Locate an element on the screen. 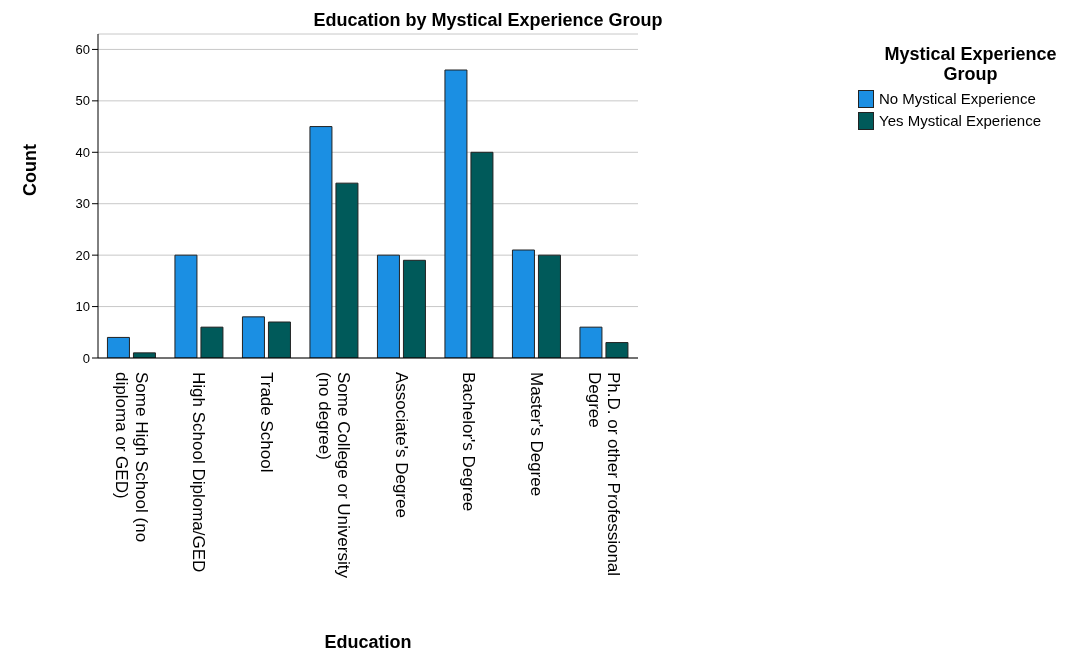  x-tick-label: Ph.D. or other Professional Degree is located at coordinates (604, 474).